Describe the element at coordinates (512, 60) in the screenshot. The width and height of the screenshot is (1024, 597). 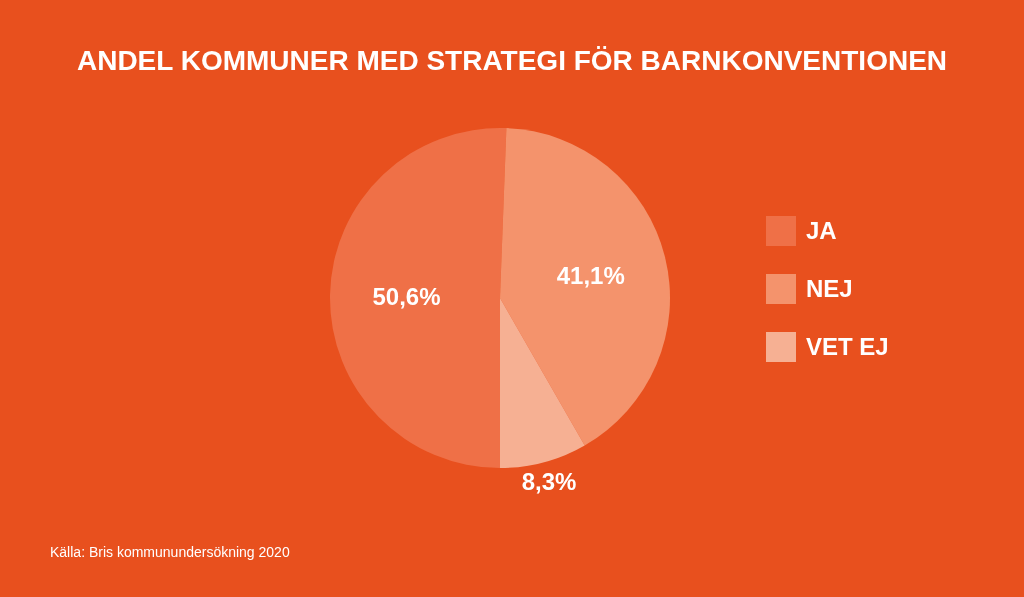
I see `chart-title: ANDEL KOMMUNER MED STRATEGI FÖR BARNKONVENTIONEN` at that location.